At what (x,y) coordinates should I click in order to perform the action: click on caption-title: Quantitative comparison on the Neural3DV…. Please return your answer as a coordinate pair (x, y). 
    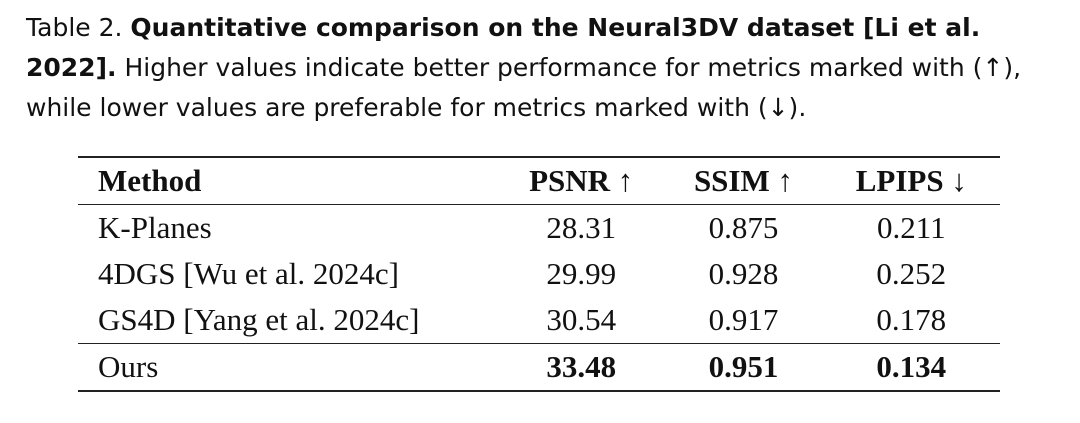
    Looking at the image, I should click on (503, 47).